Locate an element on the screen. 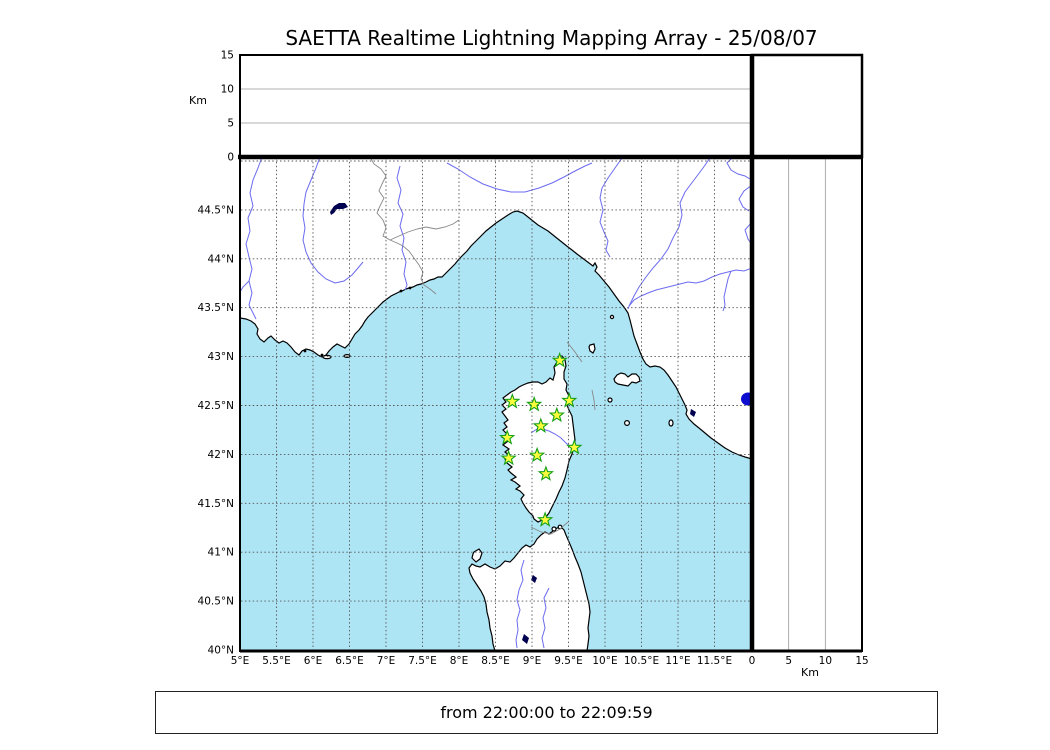 This screenshot has width=1050, height=750. lon-tick-label: 7°E is located at coordinates (386, 661).